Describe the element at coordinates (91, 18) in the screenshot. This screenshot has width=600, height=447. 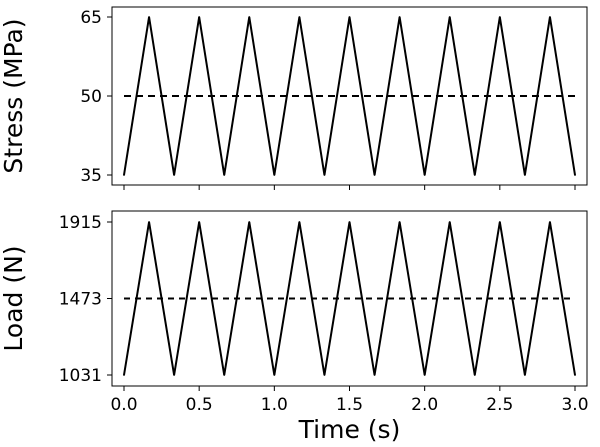
I see `stress-y-tick-label: 65` at that location.